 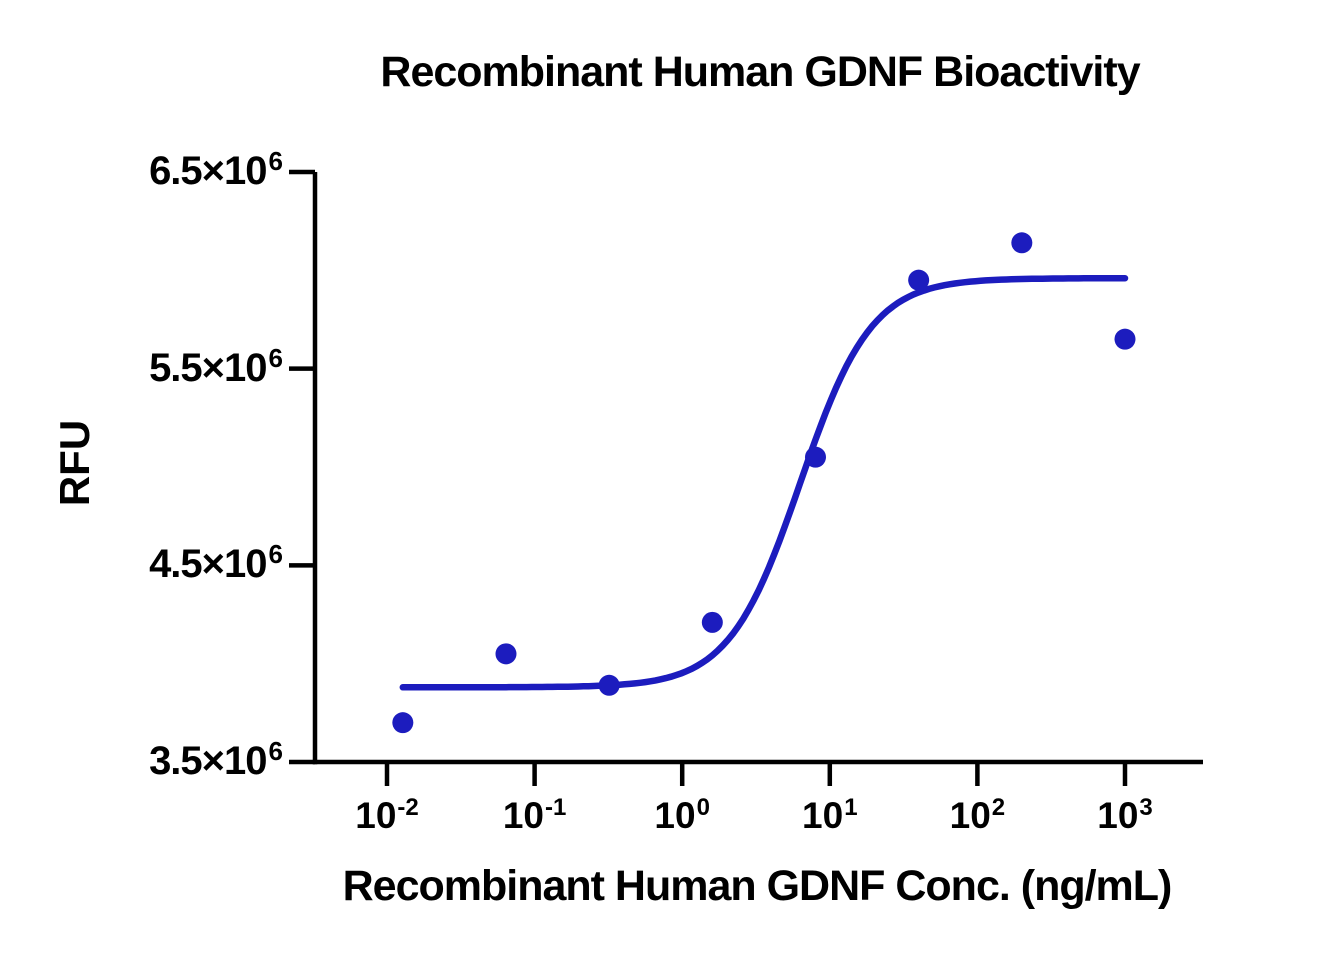 I want to click on y-tick-label: 4.5×10⁶, so click(x=216, y=563).